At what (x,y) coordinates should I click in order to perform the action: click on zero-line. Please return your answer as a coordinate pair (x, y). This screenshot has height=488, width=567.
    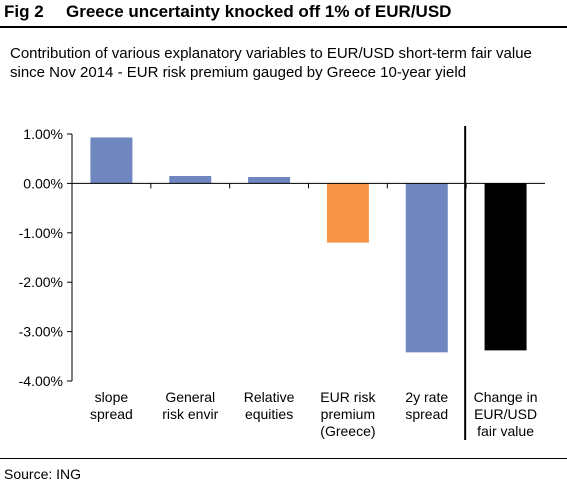
    Looking at the image, I should click on (308, 185).